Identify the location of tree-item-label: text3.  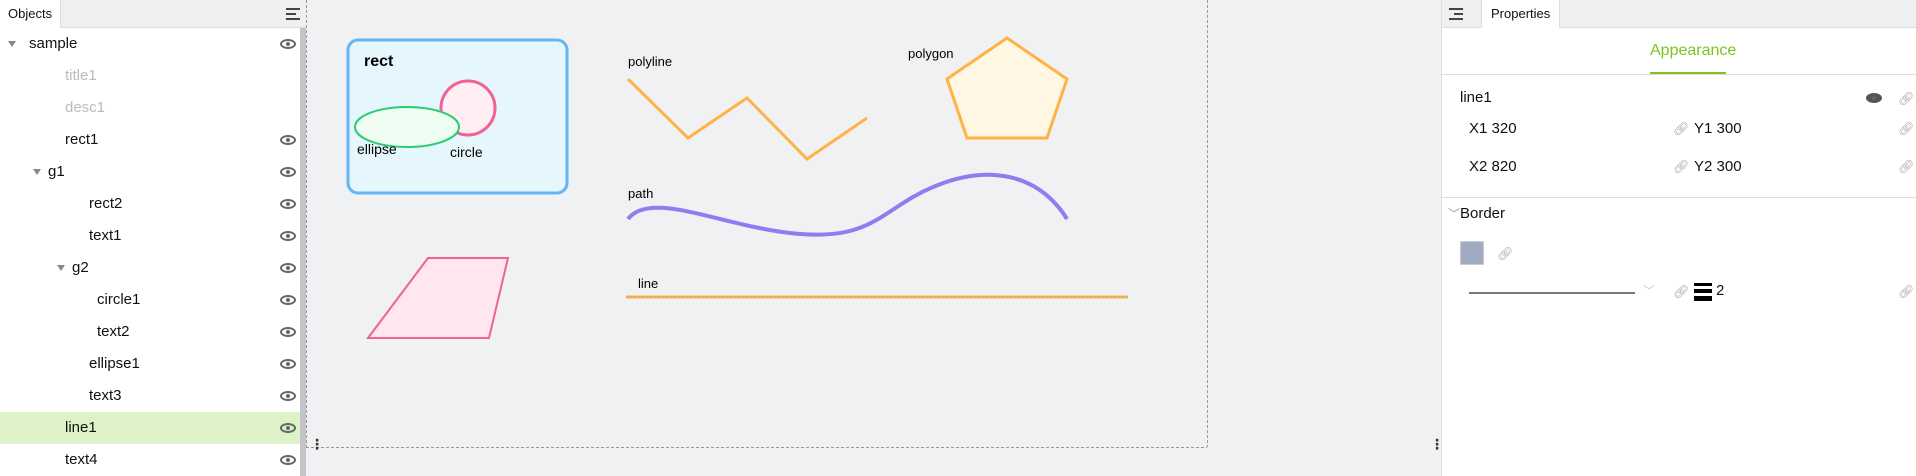
(105, 395).